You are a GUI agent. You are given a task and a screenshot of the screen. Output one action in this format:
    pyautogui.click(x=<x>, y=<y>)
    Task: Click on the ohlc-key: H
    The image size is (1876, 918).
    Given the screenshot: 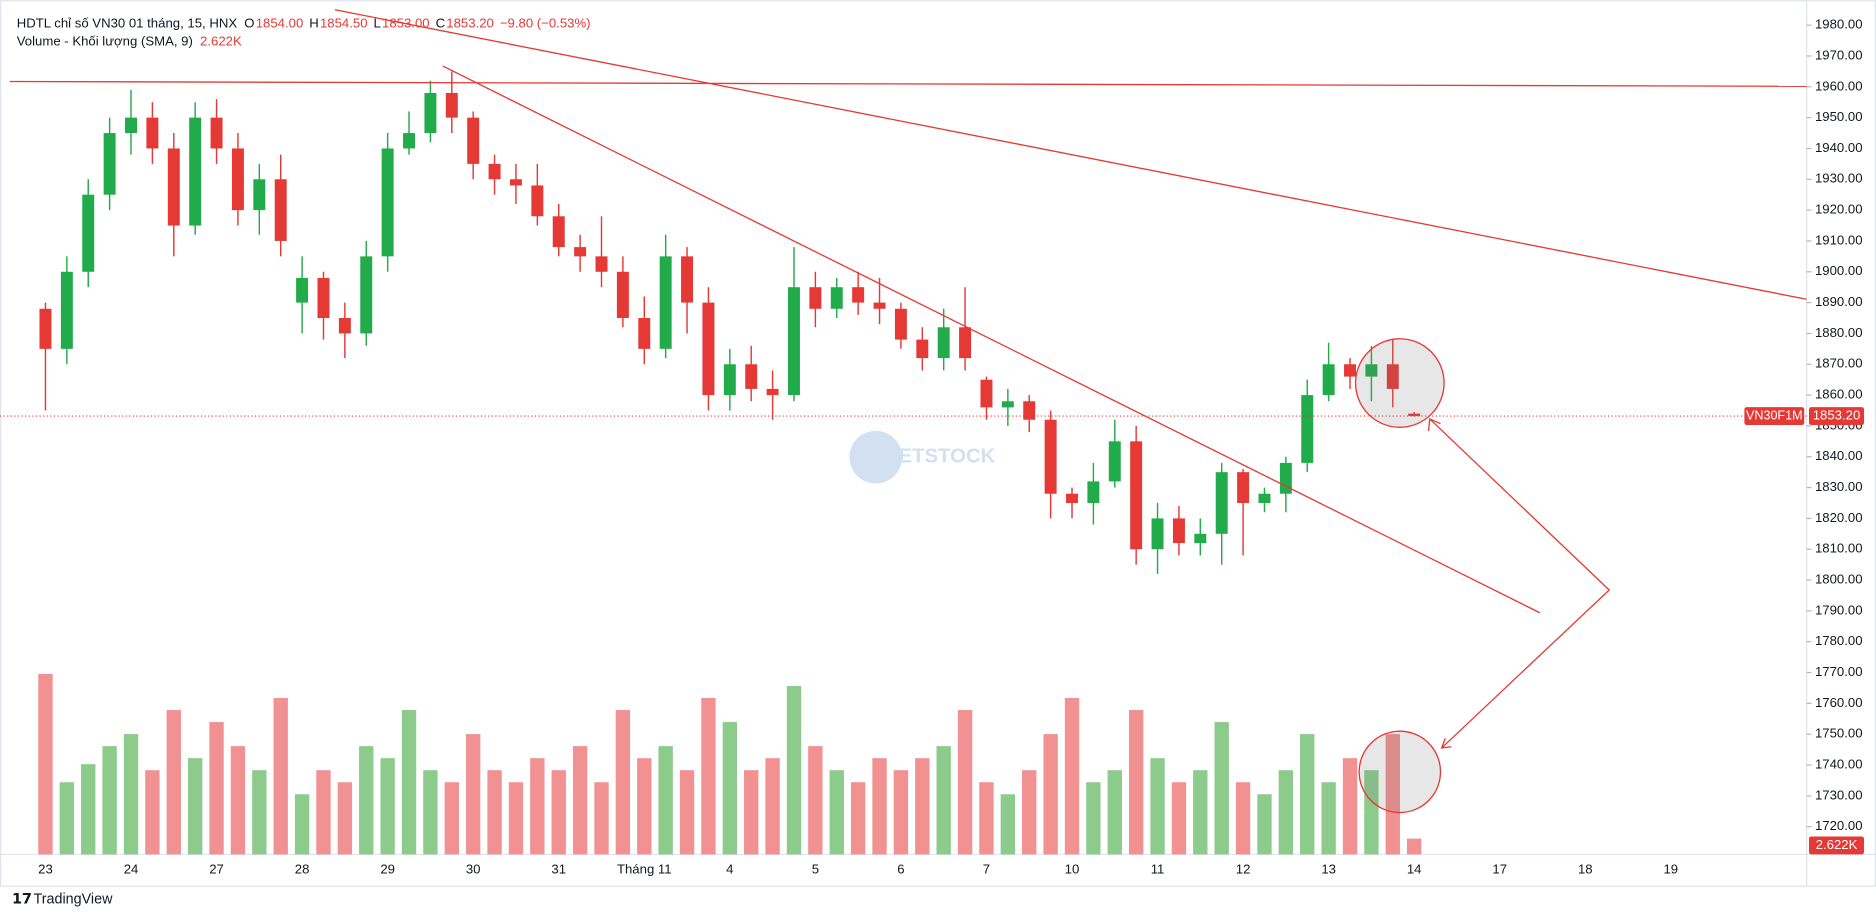 What is the action you would take?
    pyautogui.click(x=314, y=23)
    